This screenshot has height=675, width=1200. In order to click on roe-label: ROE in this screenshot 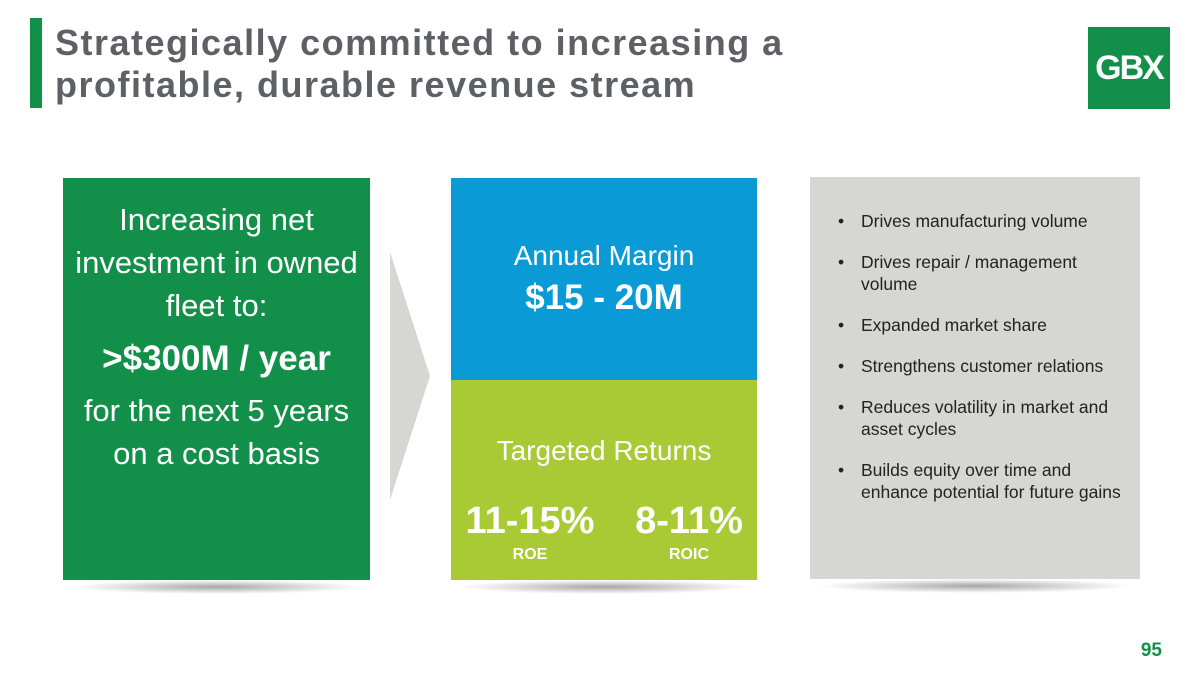, I will do `click(530, 554)`.